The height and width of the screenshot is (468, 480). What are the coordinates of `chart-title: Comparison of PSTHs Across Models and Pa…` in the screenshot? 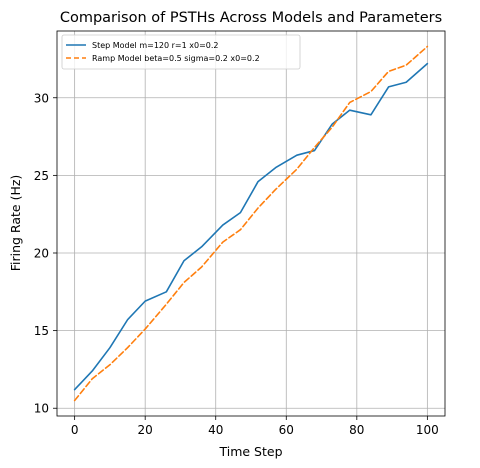 It's located at (251, 18).